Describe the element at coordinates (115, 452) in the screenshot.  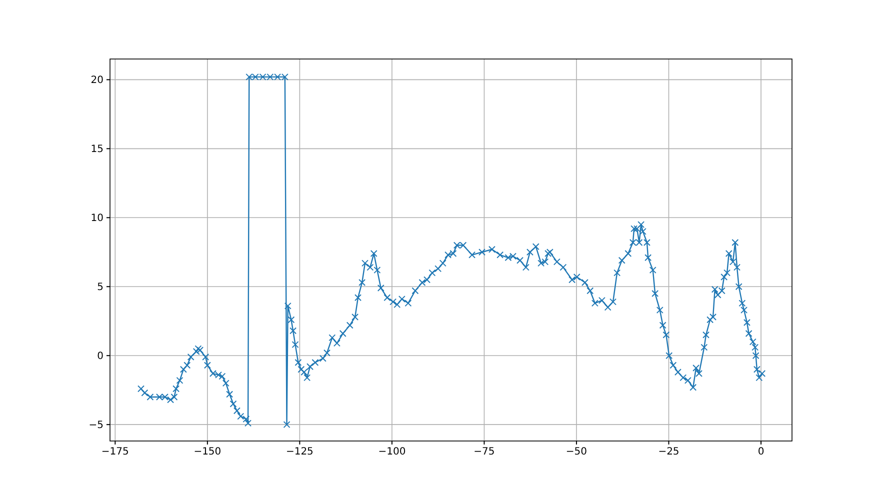
I see `x-tick-label: −175` at that location.